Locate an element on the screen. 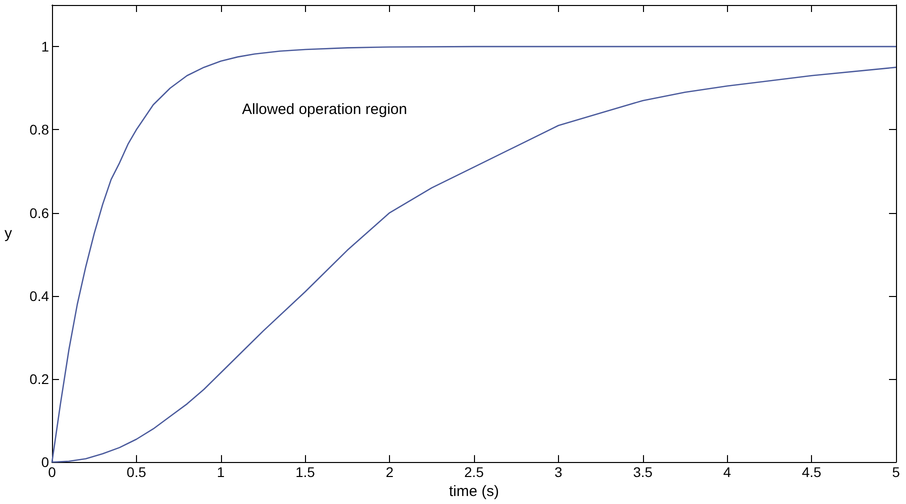  x-tick-label: 4.5 is located at coordinates (812, 472).